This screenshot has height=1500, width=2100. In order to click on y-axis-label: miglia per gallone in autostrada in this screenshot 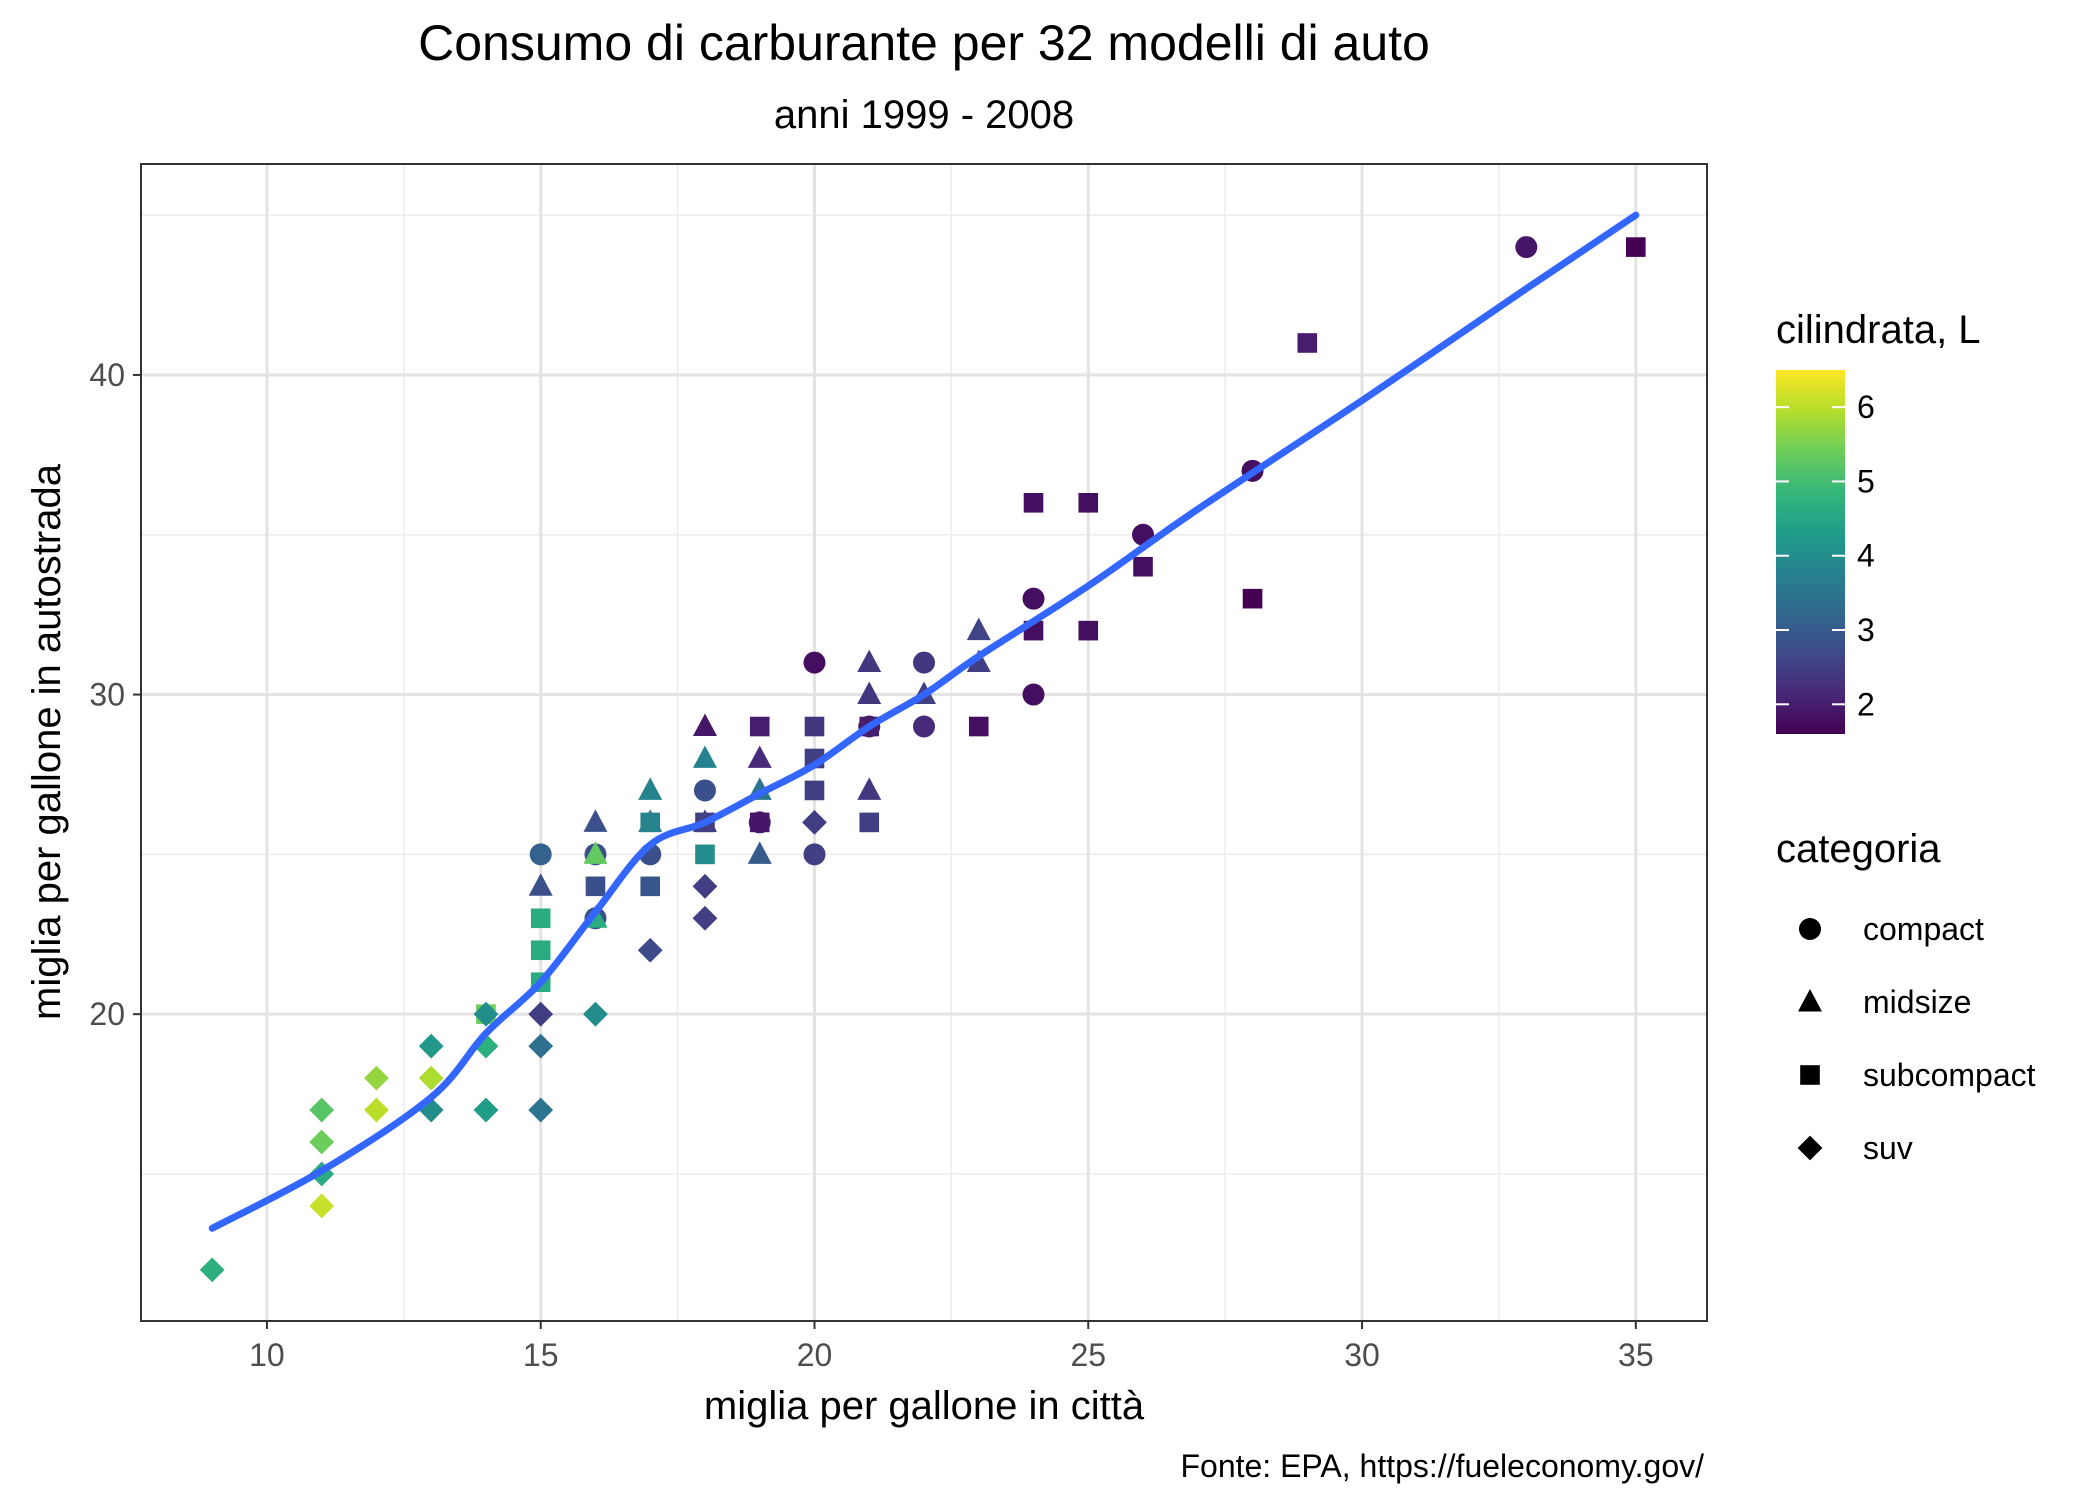, I will do `click(47, 741)`.